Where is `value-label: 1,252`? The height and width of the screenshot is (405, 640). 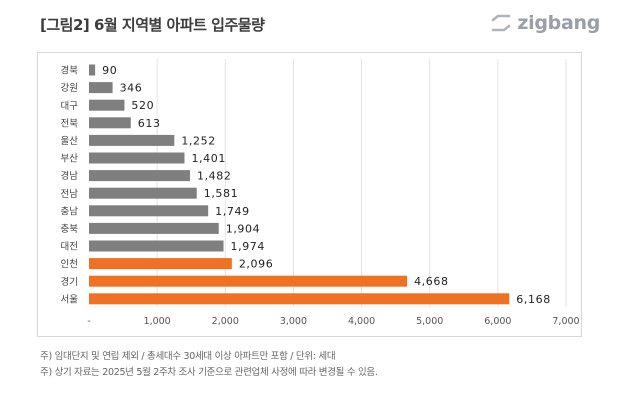
value-label: 1,252 is located at coordinates (198, 140).